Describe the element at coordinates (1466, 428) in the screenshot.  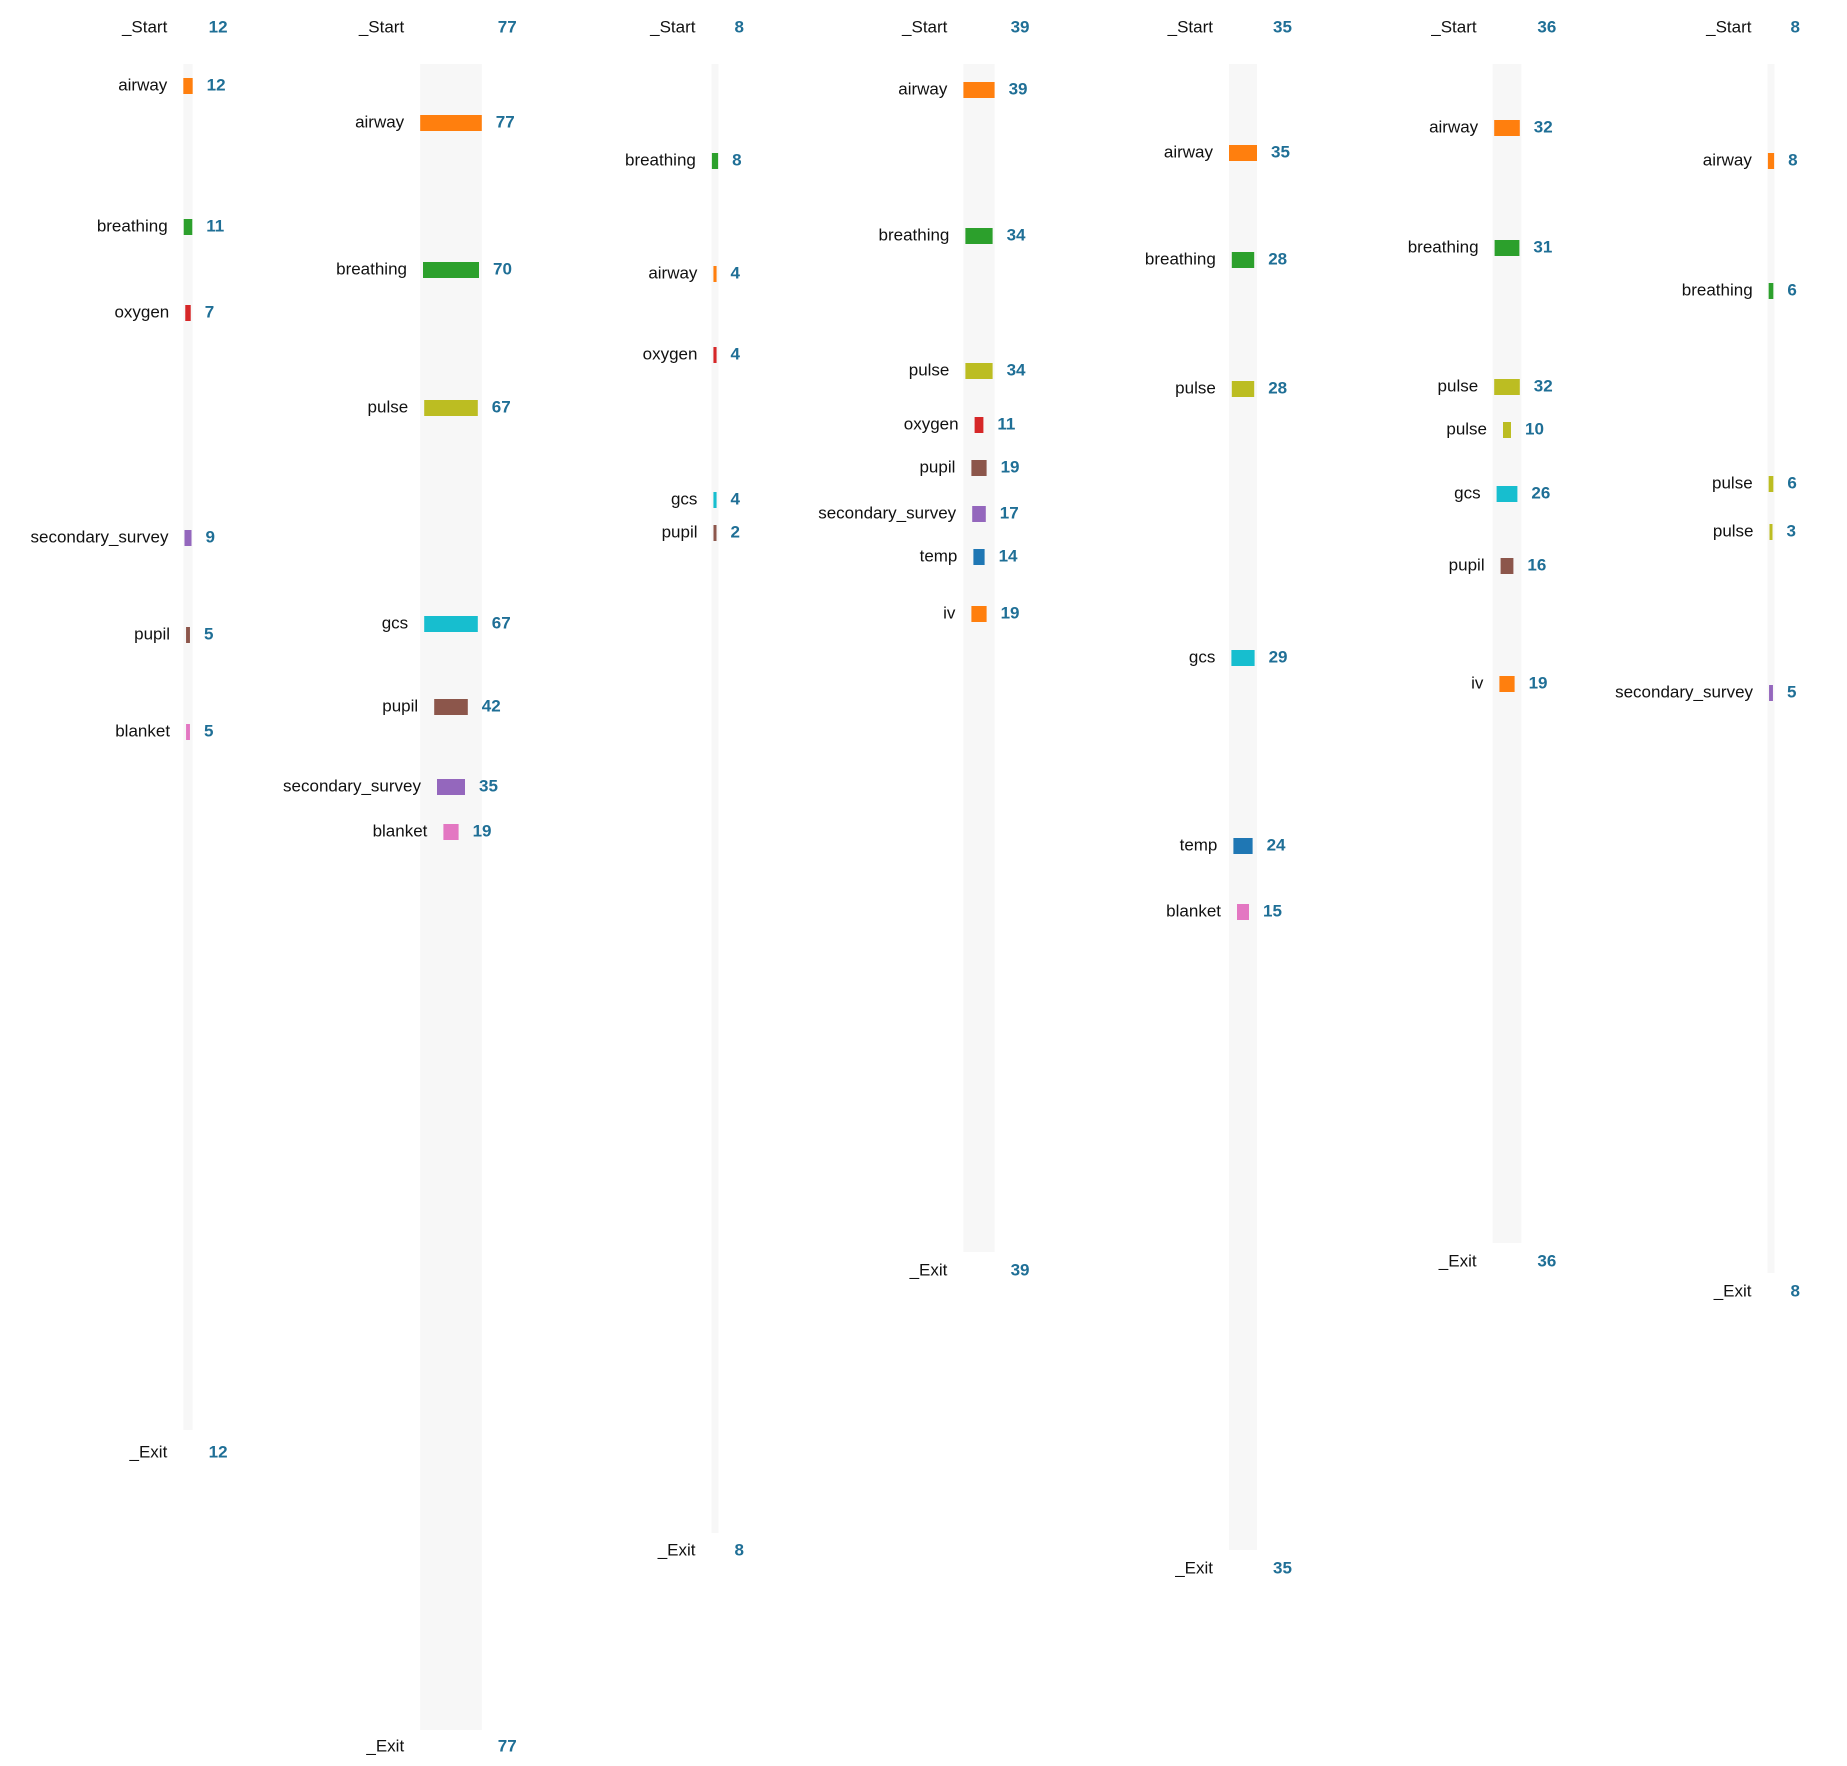
I see `column-6-step-4-label: pulse` at that location.